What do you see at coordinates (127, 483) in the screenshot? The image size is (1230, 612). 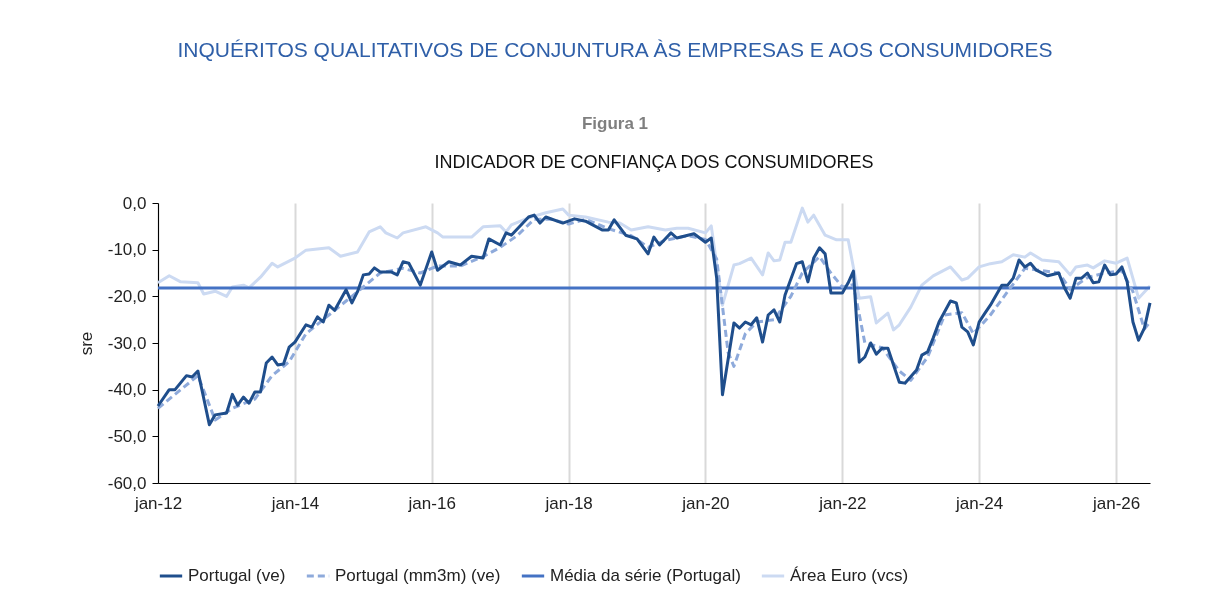 I see `y-tick-label: -60,0` at bounding box center [127, 483].